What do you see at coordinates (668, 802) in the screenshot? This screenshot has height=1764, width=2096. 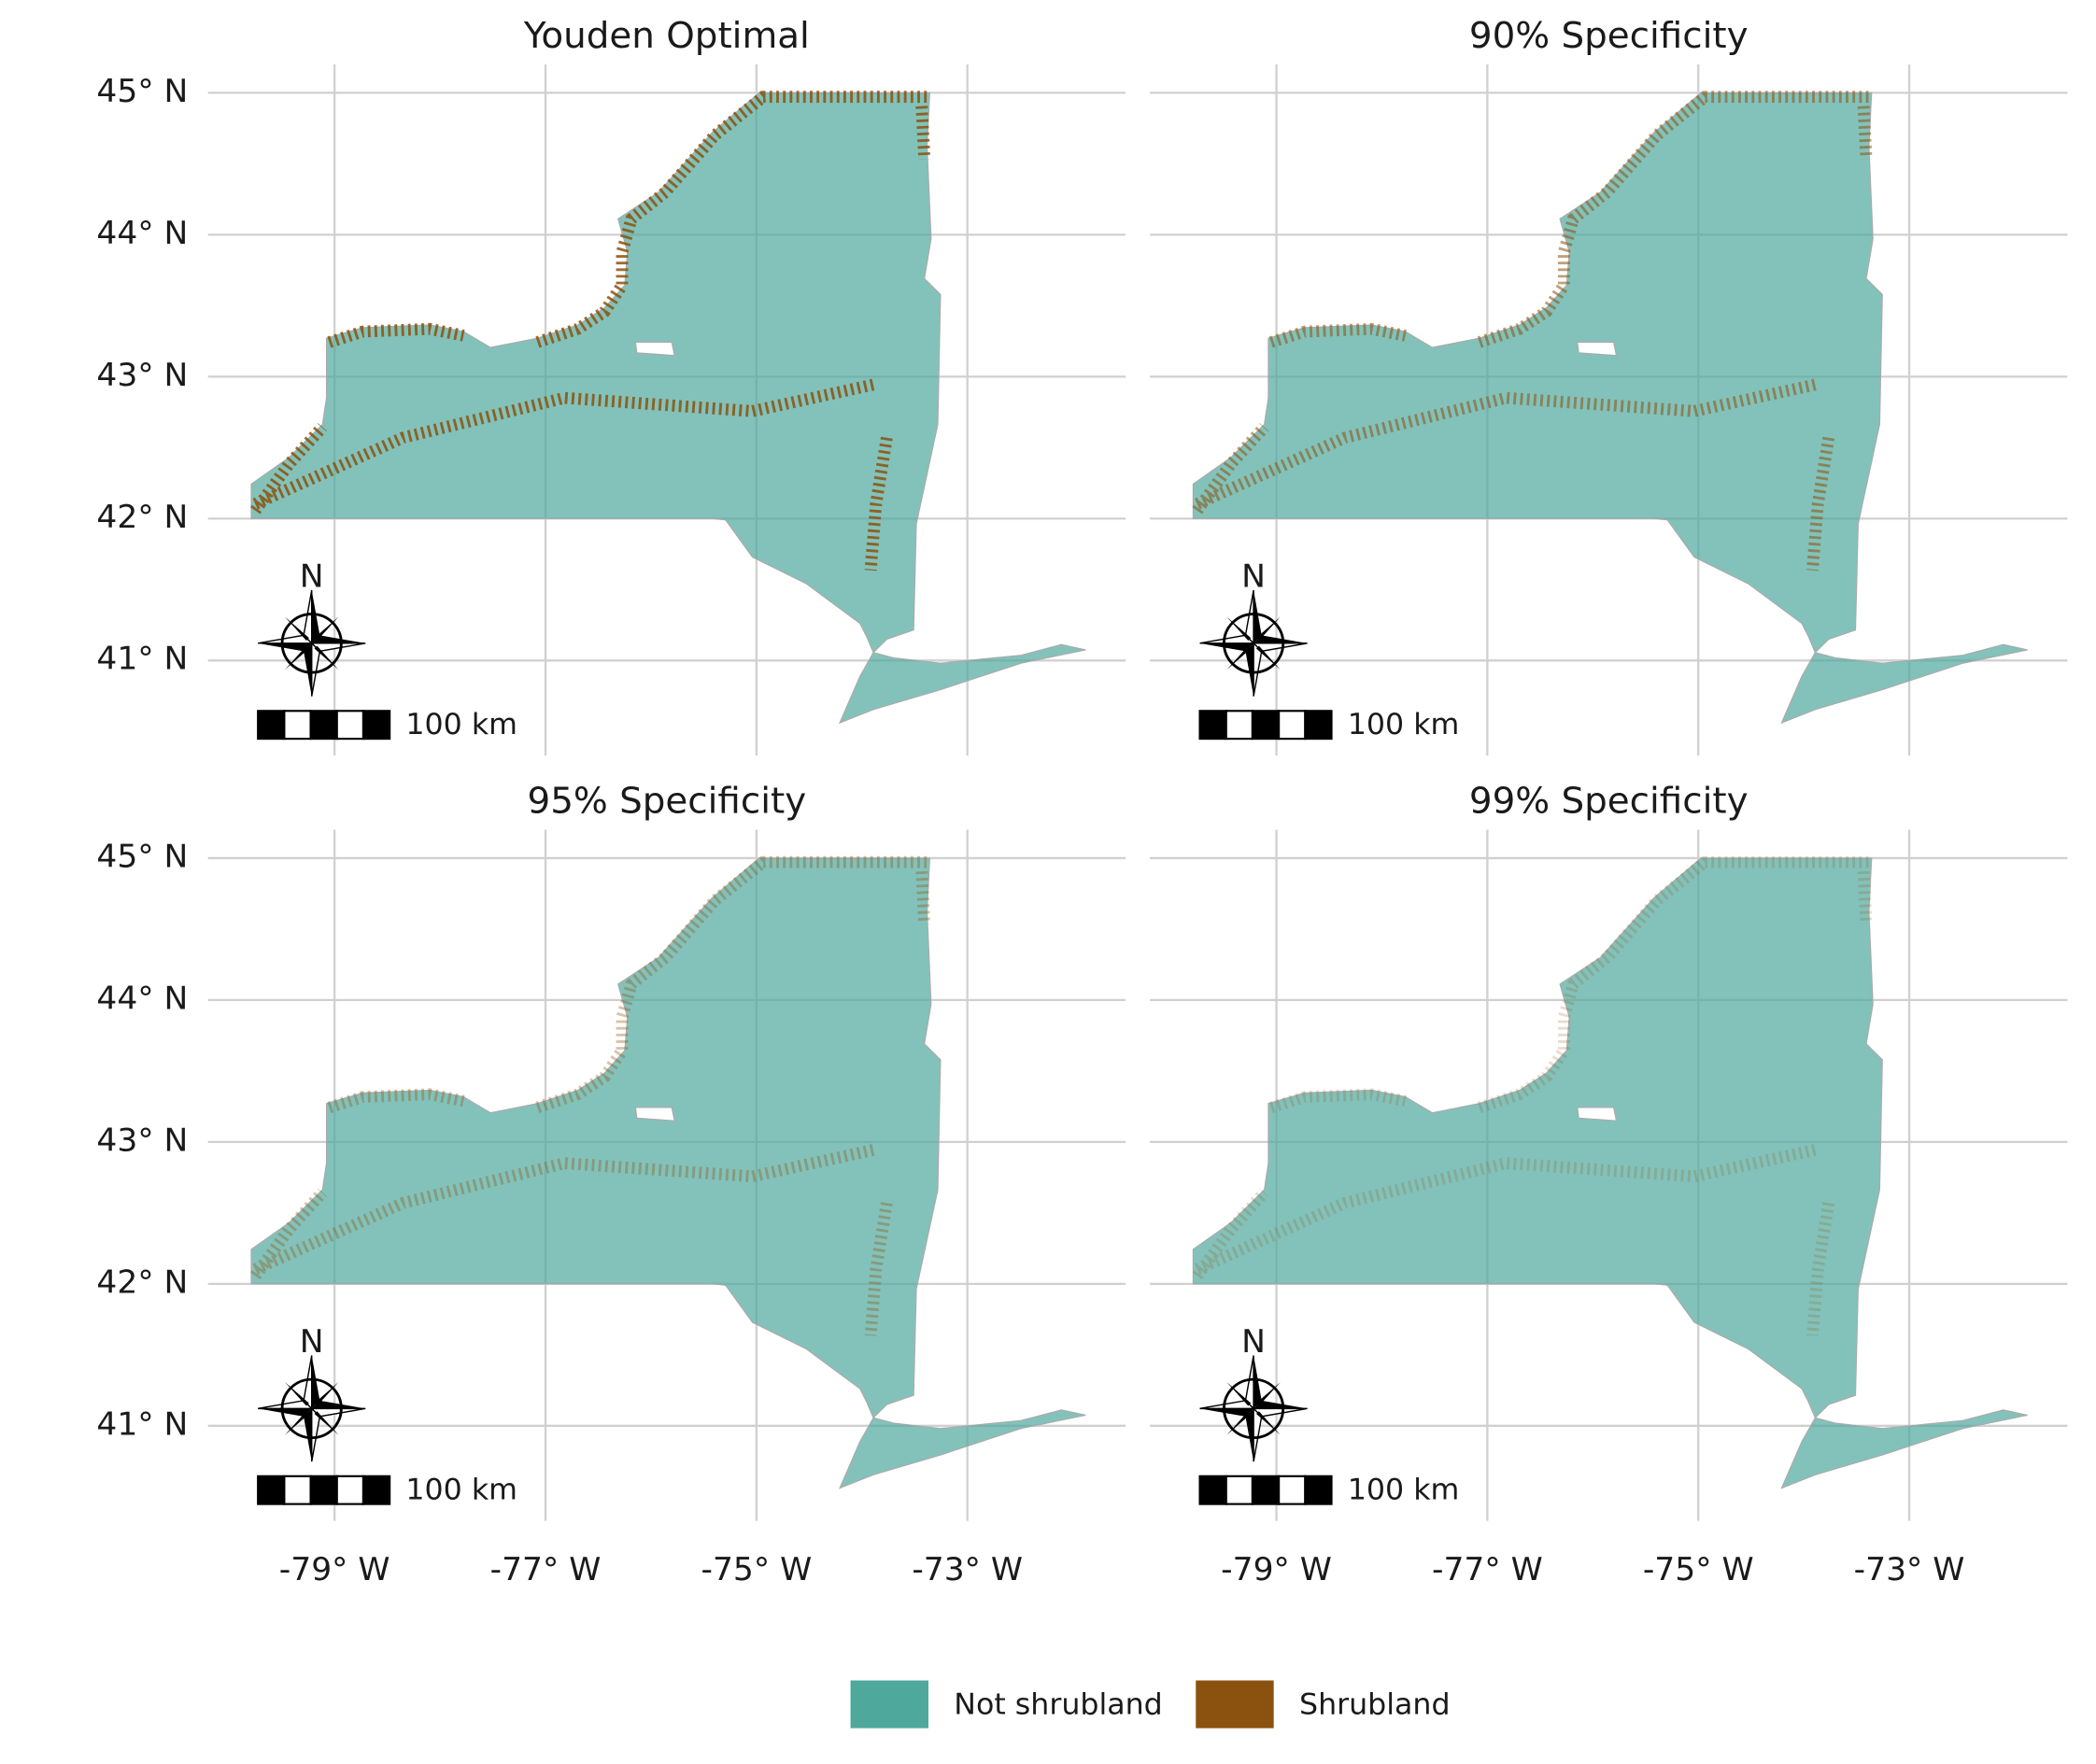 I see `panel-title: 95% Specificity` at bounding box center [668, 802].